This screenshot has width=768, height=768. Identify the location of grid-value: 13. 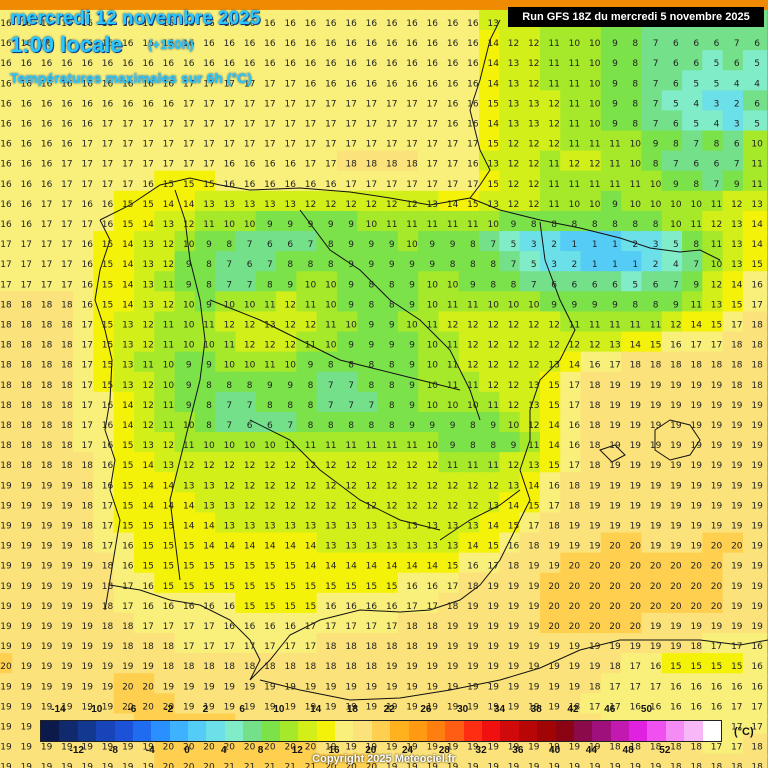
(432, 547).